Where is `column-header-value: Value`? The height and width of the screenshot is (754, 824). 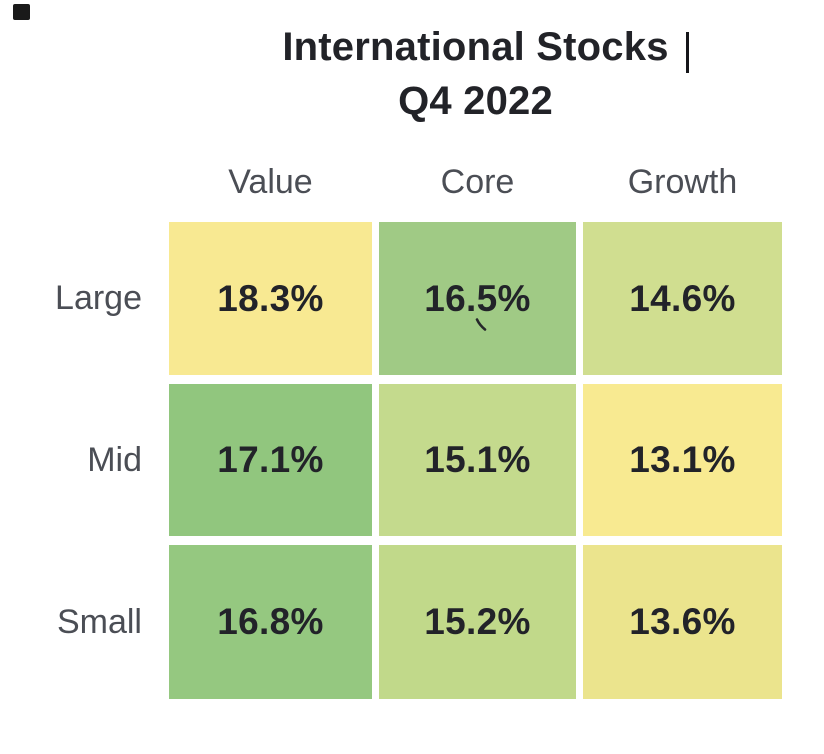 column-header-value: Value is located at coordinates (270, 181).